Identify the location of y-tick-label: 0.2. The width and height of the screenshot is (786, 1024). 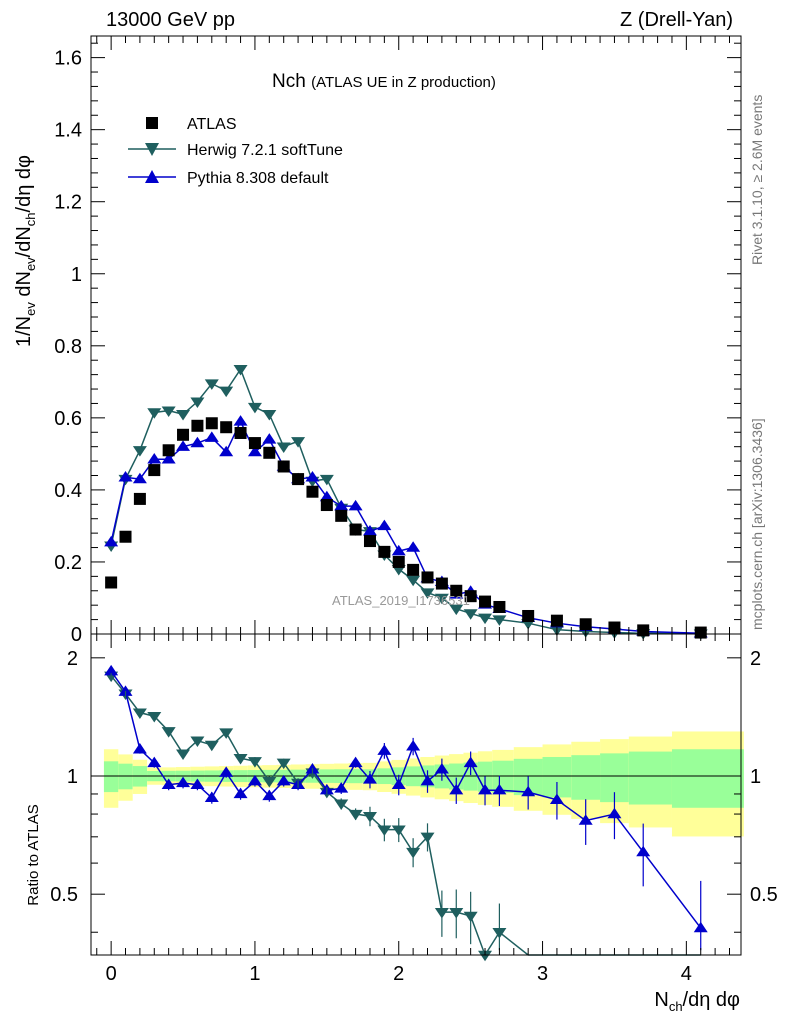
(68, 563).